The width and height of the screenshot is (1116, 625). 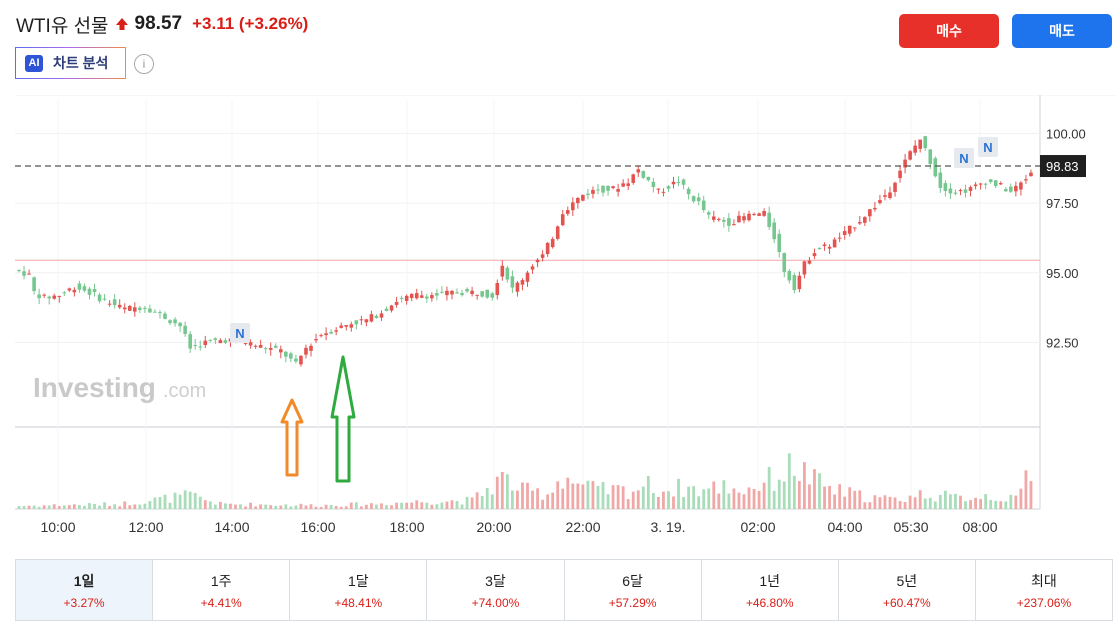 I want to click on ai-chart-analysis-button: AI 차트 분석, so click(x=70, y=63).